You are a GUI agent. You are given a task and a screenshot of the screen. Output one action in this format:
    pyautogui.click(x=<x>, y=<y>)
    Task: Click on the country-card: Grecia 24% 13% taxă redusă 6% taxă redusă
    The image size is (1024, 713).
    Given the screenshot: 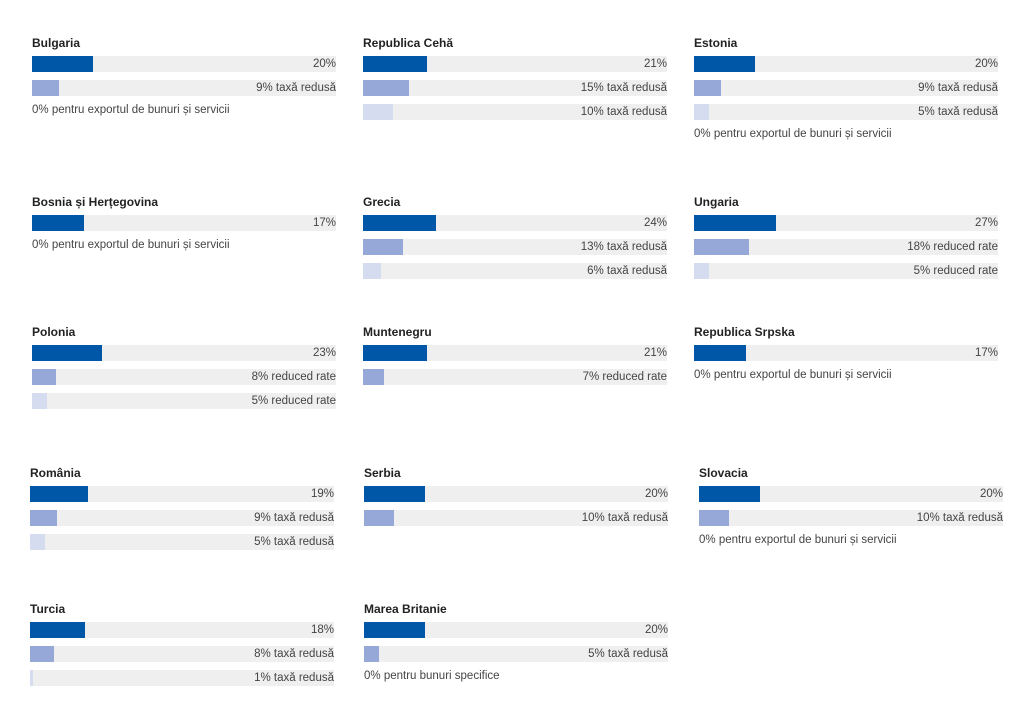 What is the action you would take?
    pyautogui.click(x=515, y=237)
    